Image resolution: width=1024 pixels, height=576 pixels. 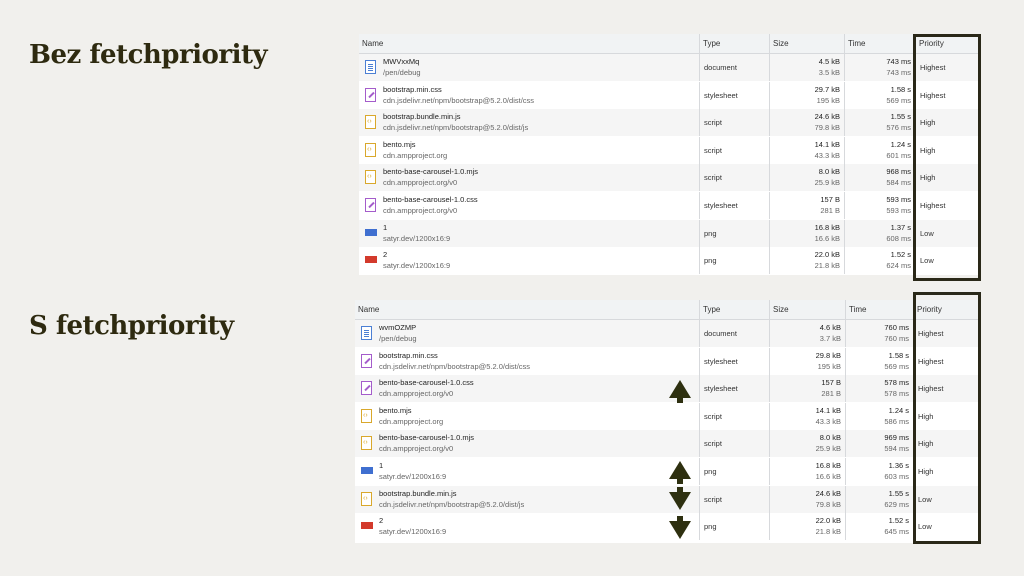 What do you see at coordinates (830, 327) in the screenshot?
I see `transfer-size: 4.6 kB` at bounding box center [830, 327].